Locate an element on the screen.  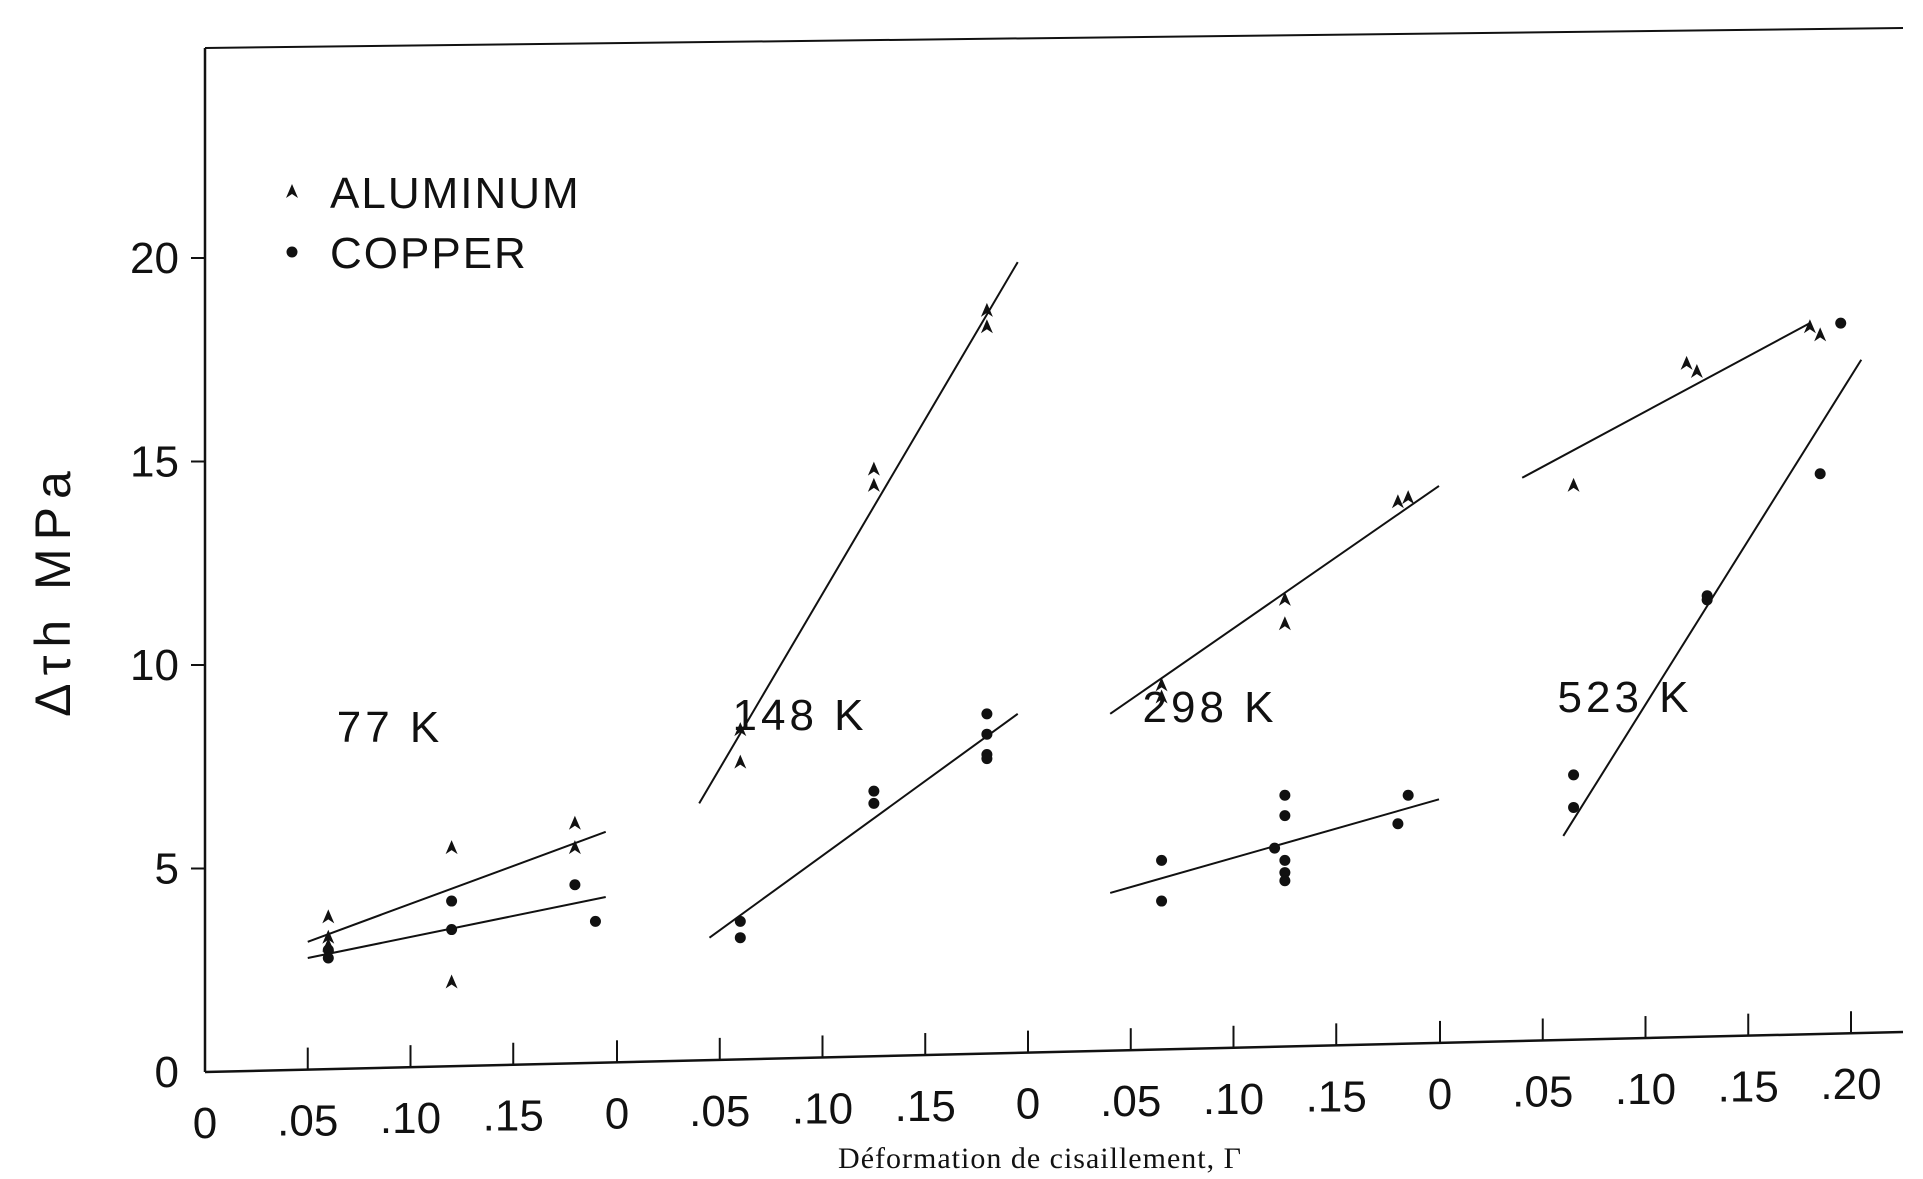
y-tick-label: 0 is located at coordinates (167, 1072).